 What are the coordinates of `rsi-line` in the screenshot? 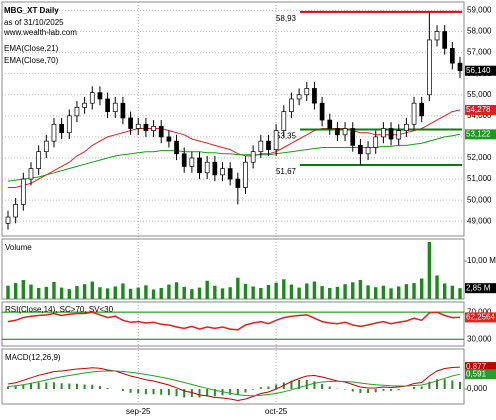 It's located at (234, 321).